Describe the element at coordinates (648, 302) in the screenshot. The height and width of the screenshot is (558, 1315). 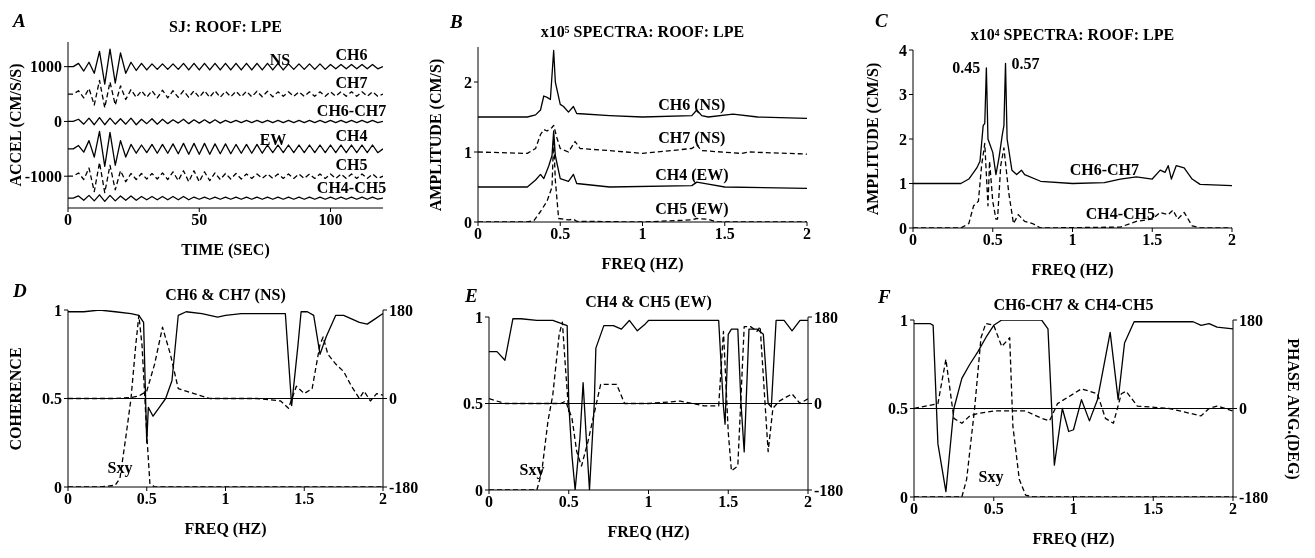
I see `chart-title: CH4 & CH5 (EW)` at that location.